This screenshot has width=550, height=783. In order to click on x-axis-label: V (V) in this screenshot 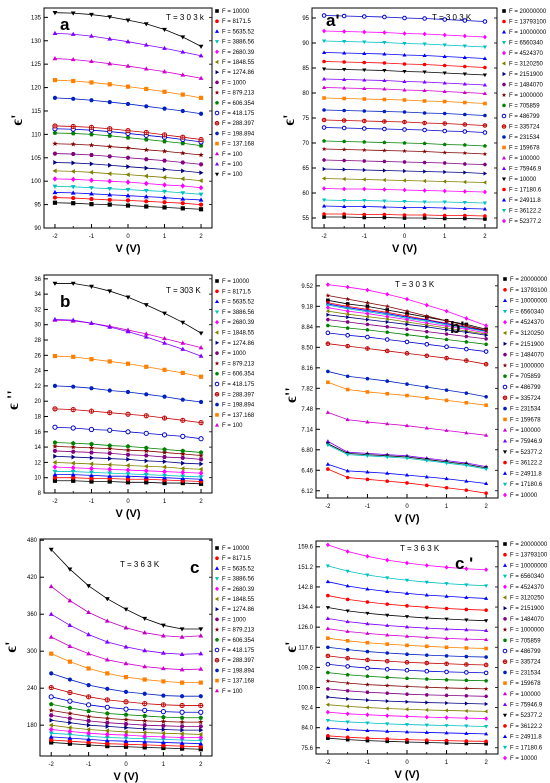, I will do `click(406, 519)`.